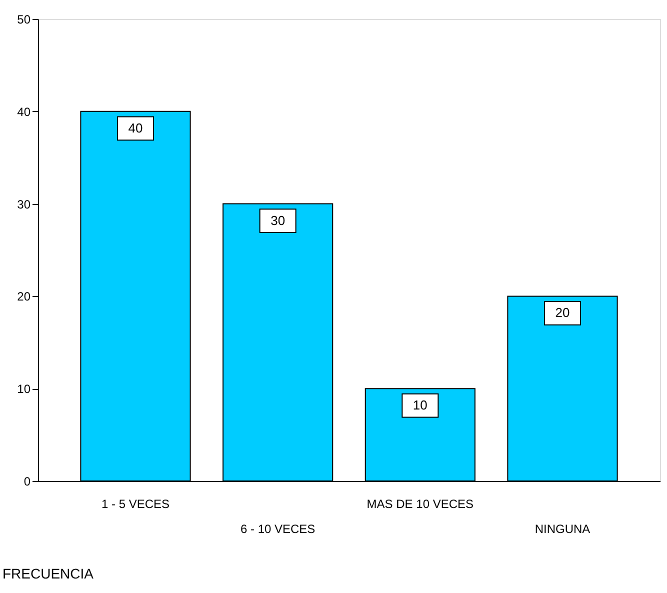 Image resolution: width=667 pixels, height=593 pixels. I want to click on data-label: 40, so click(135, 128).